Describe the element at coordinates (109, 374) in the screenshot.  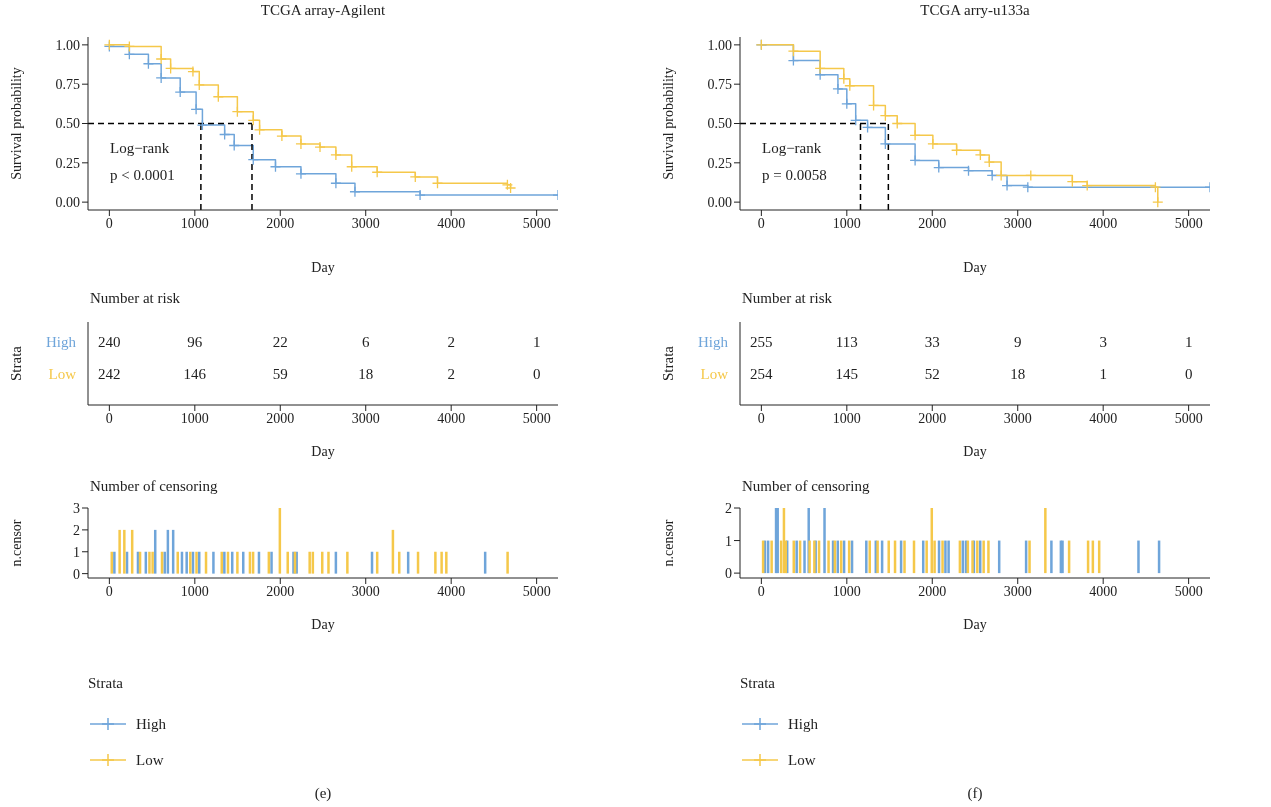
I see `data-label: 242` at that location.